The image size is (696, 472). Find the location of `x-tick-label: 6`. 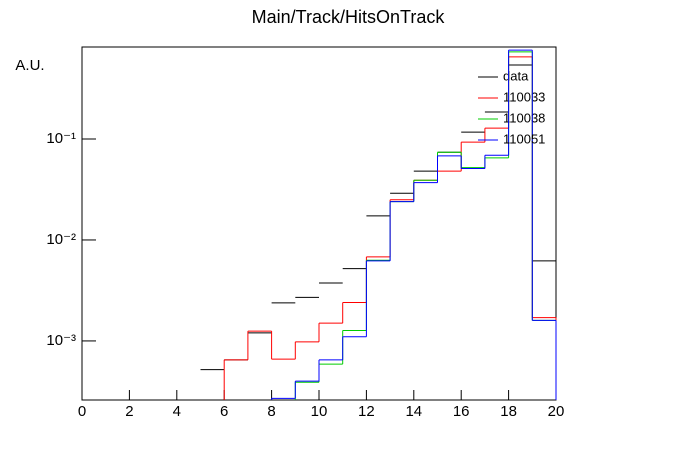

x-tick-label: 6 is located at coordinates (224, 411).